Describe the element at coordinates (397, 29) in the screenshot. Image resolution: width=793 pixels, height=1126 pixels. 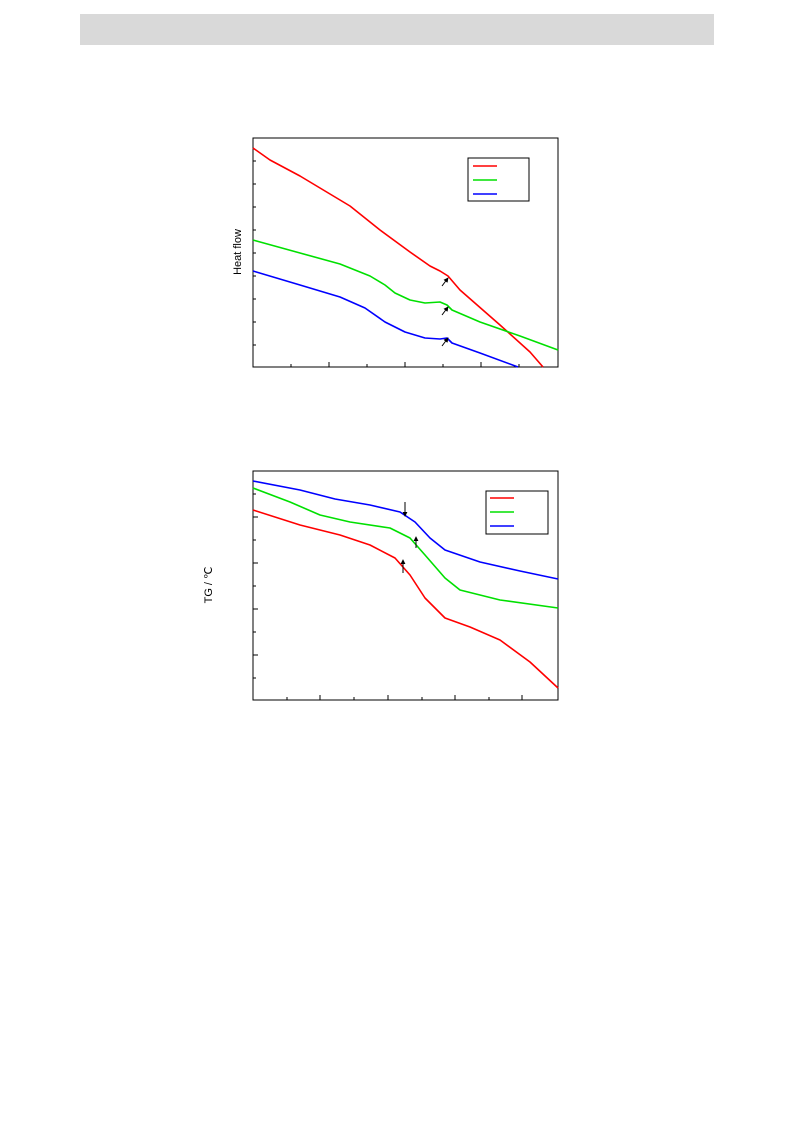
I see `header-bar` at that location.